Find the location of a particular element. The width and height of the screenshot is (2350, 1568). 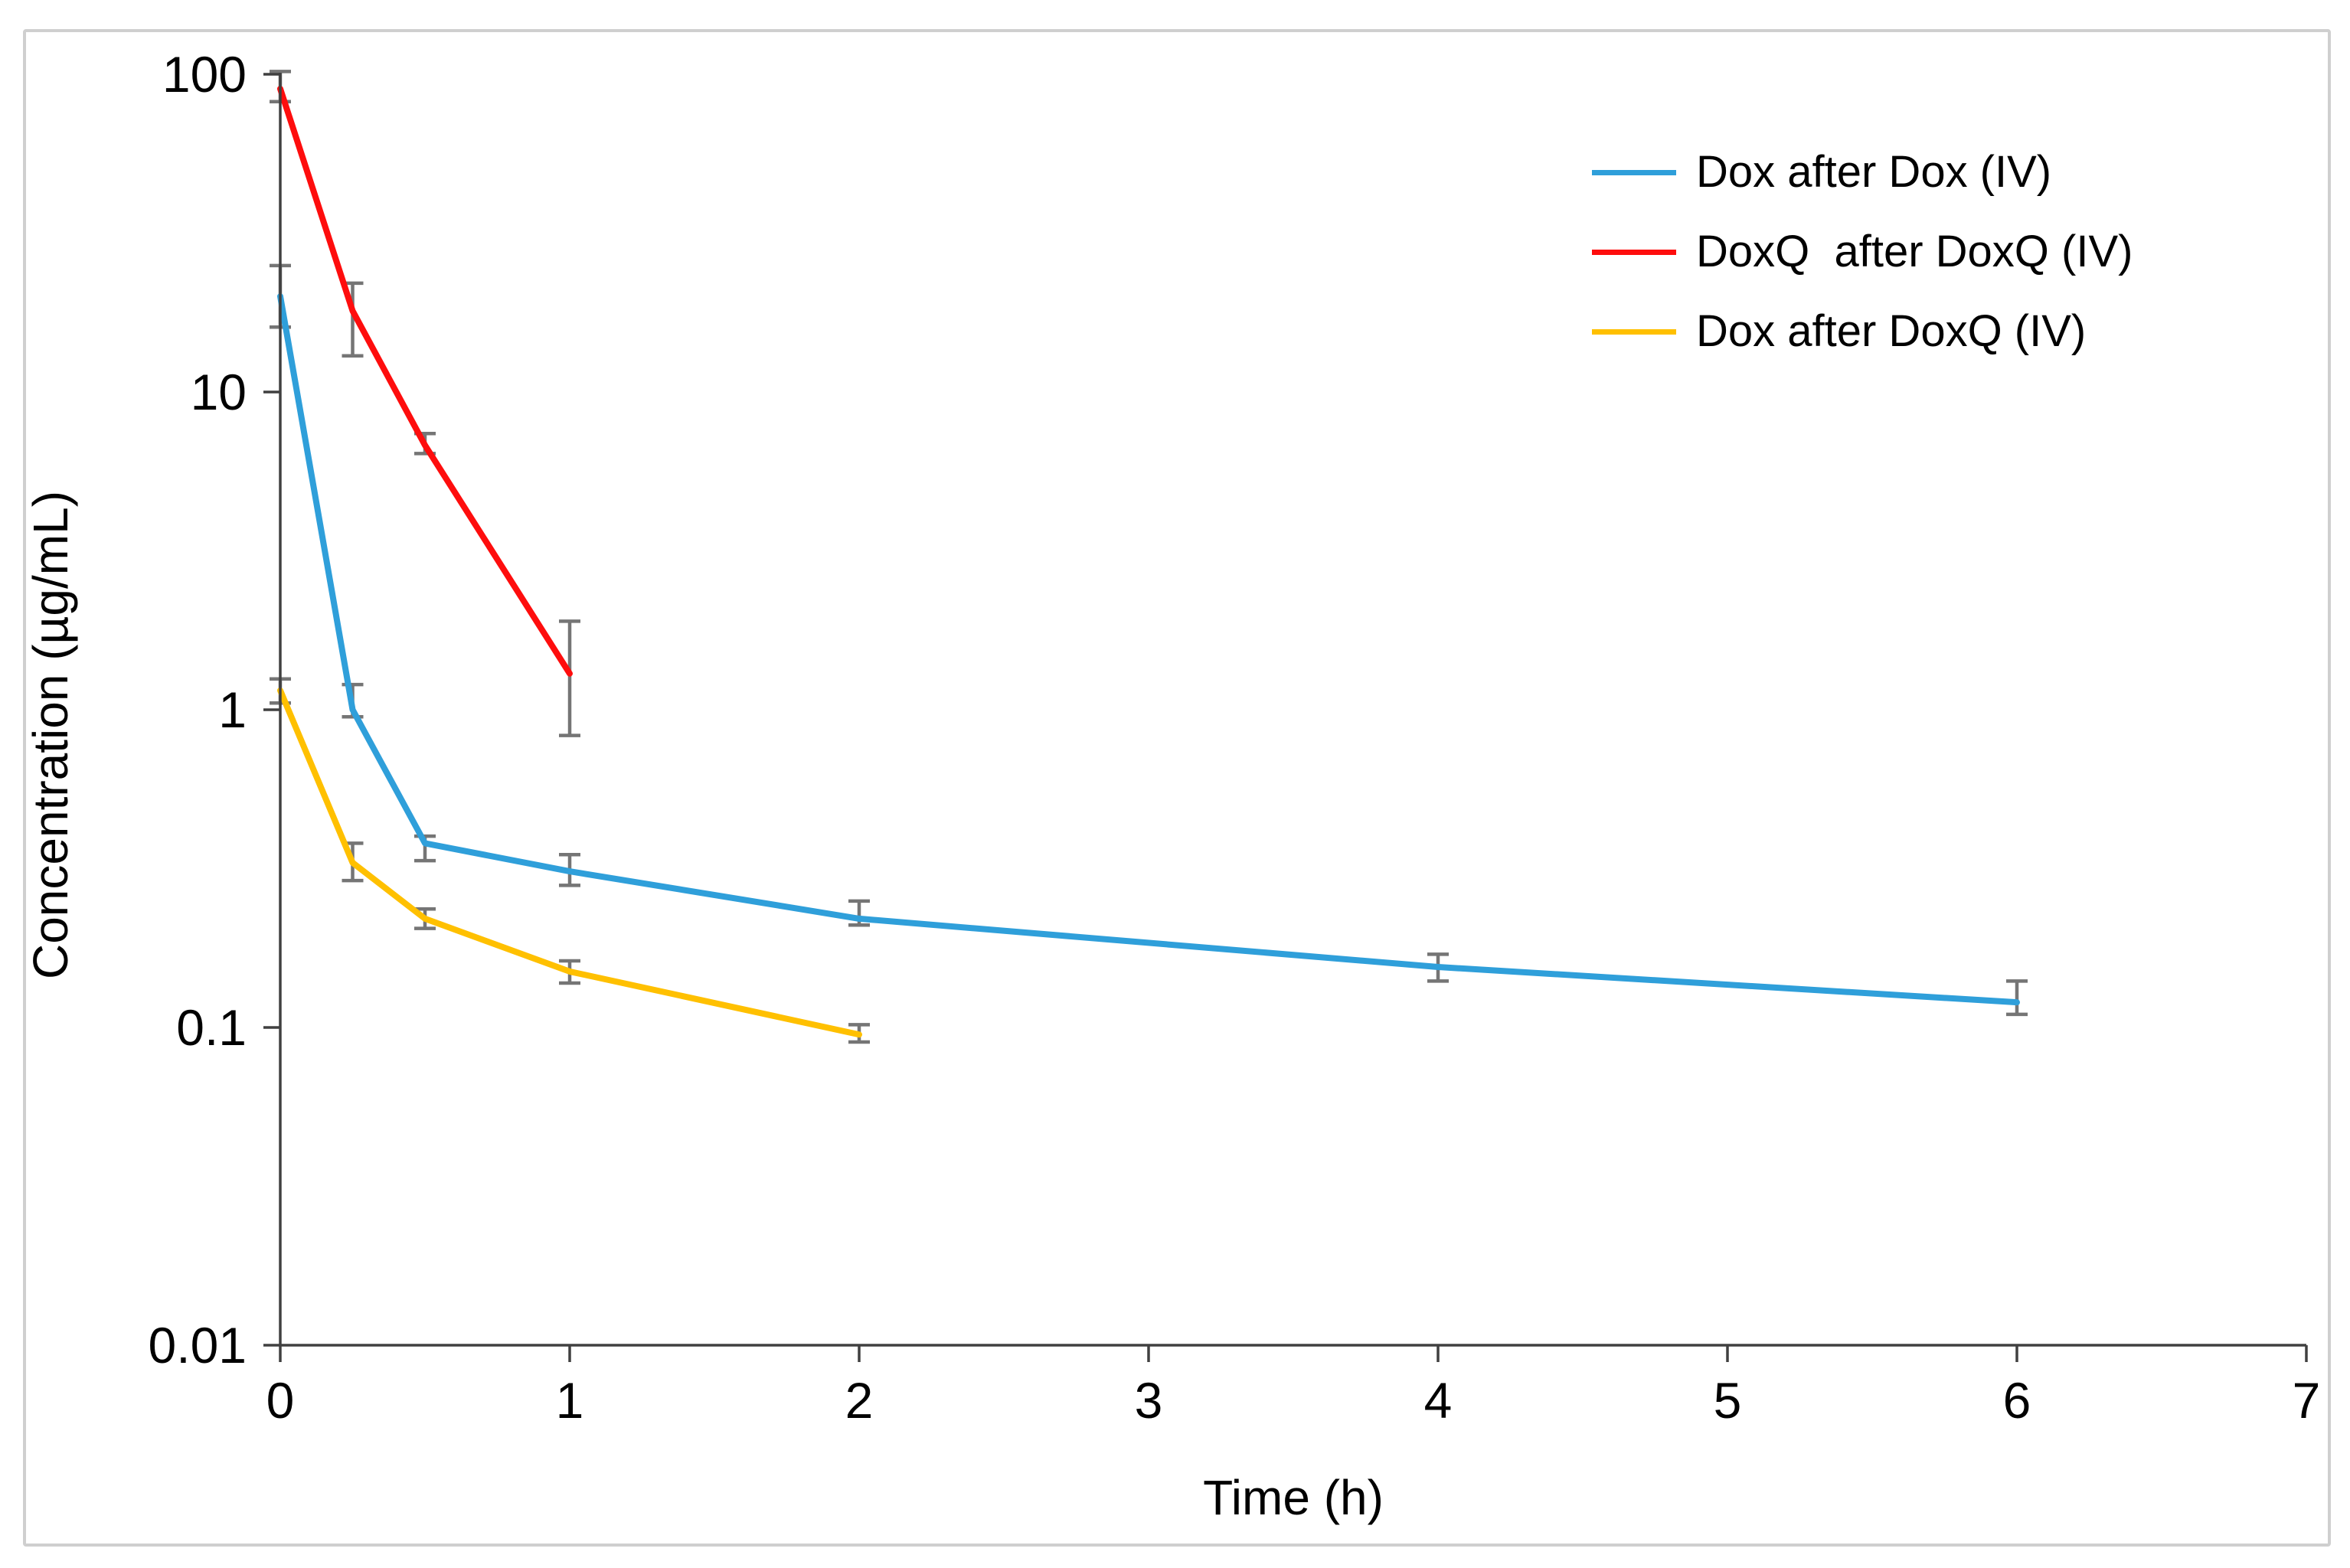

x-axis-title: Time (h) is located at coordinates (1293, 1497).